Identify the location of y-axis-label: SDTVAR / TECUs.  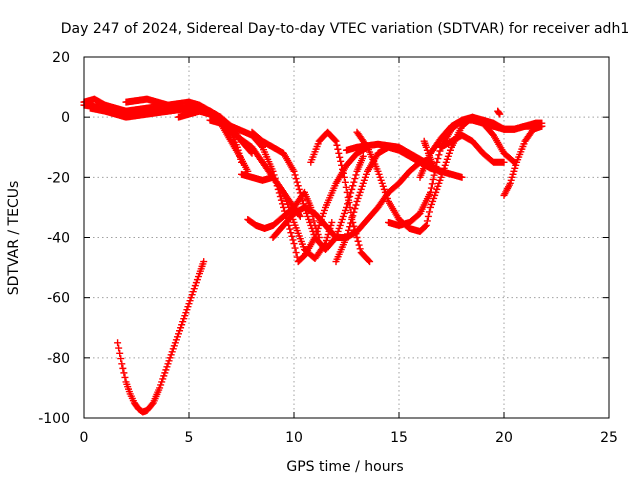
(14, 238).